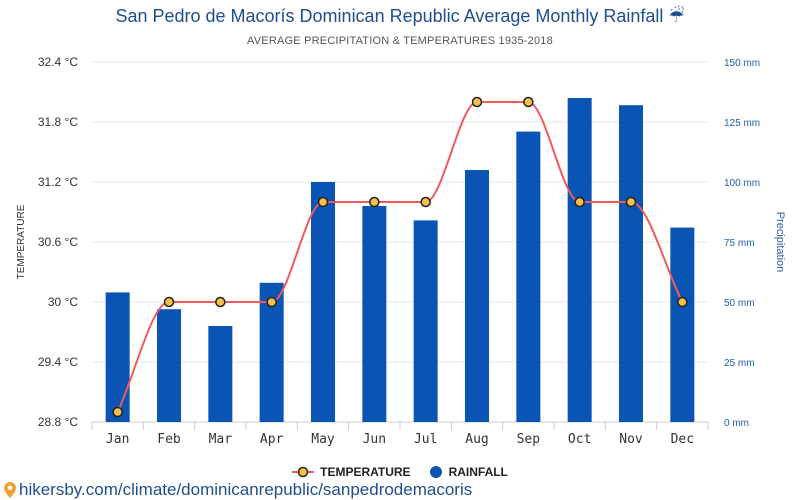 This screenshot has height=500, width=800. What do you see at coordinates (425, 439) in the screenshot?
I see `x-tick-label: Jul` at bounding box center [425, 439].